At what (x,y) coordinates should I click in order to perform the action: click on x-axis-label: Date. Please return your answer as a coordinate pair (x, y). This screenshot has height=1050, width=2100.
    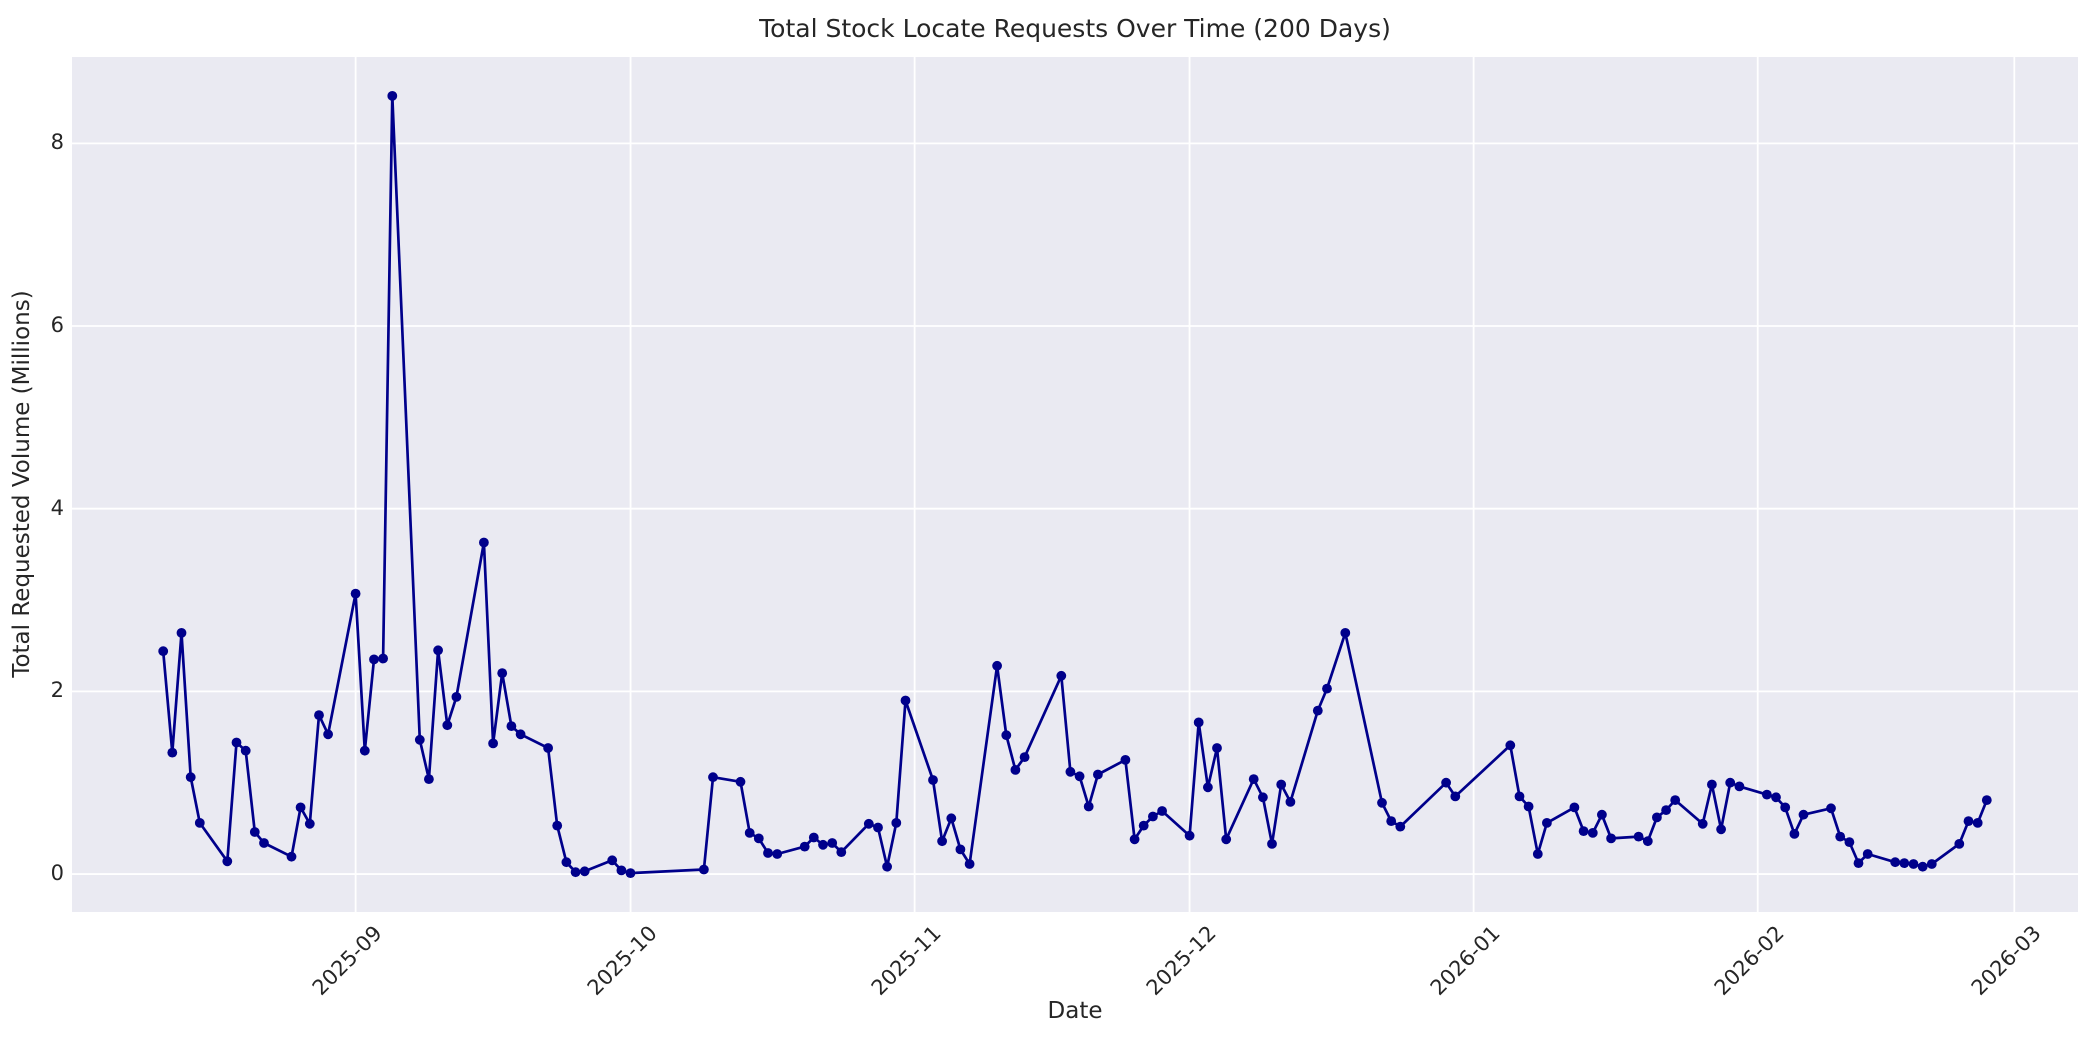
    Looking at the image, I should click on (1075, 1011).